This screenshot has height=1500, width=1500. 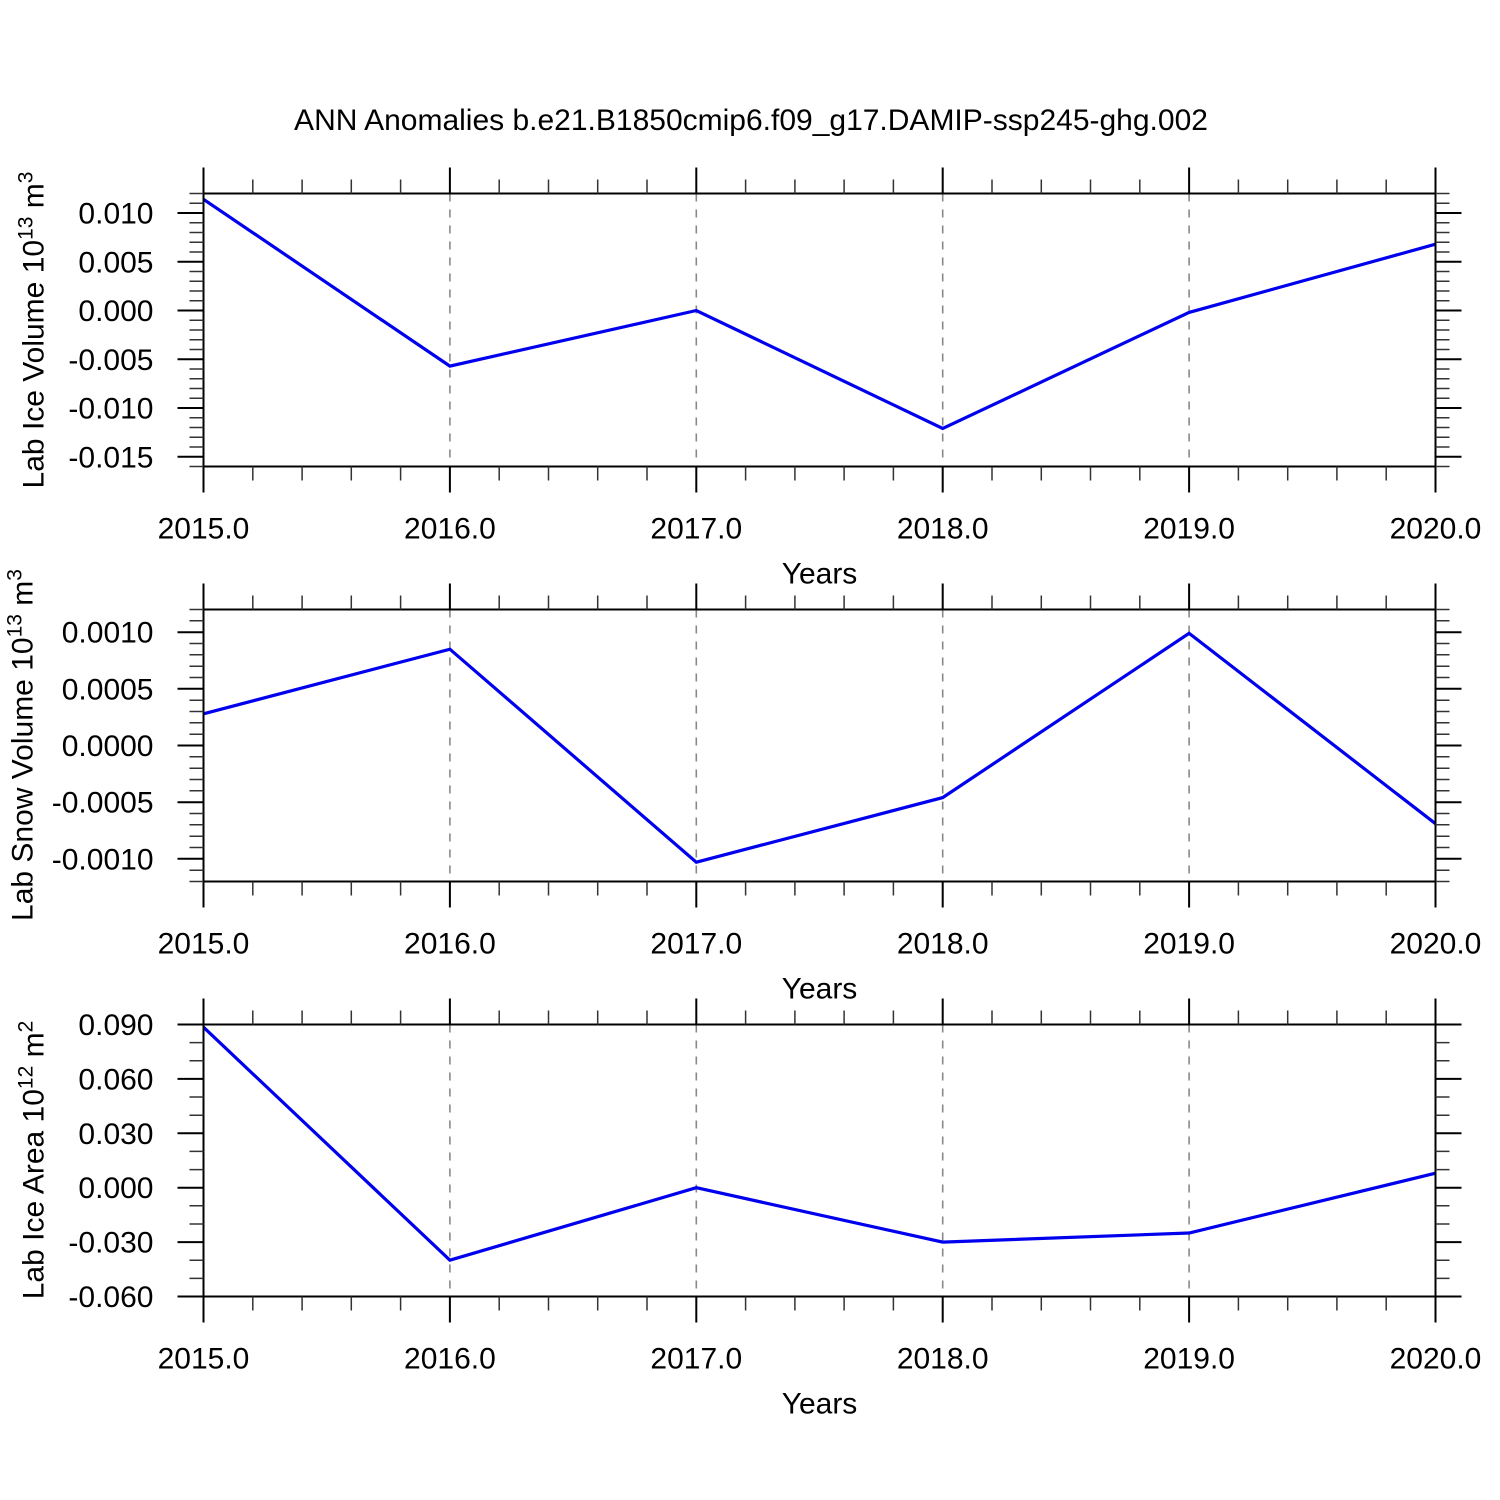 I want to click on y-axis-label-unit-exponent: 2, so click(x=26, y=1026).